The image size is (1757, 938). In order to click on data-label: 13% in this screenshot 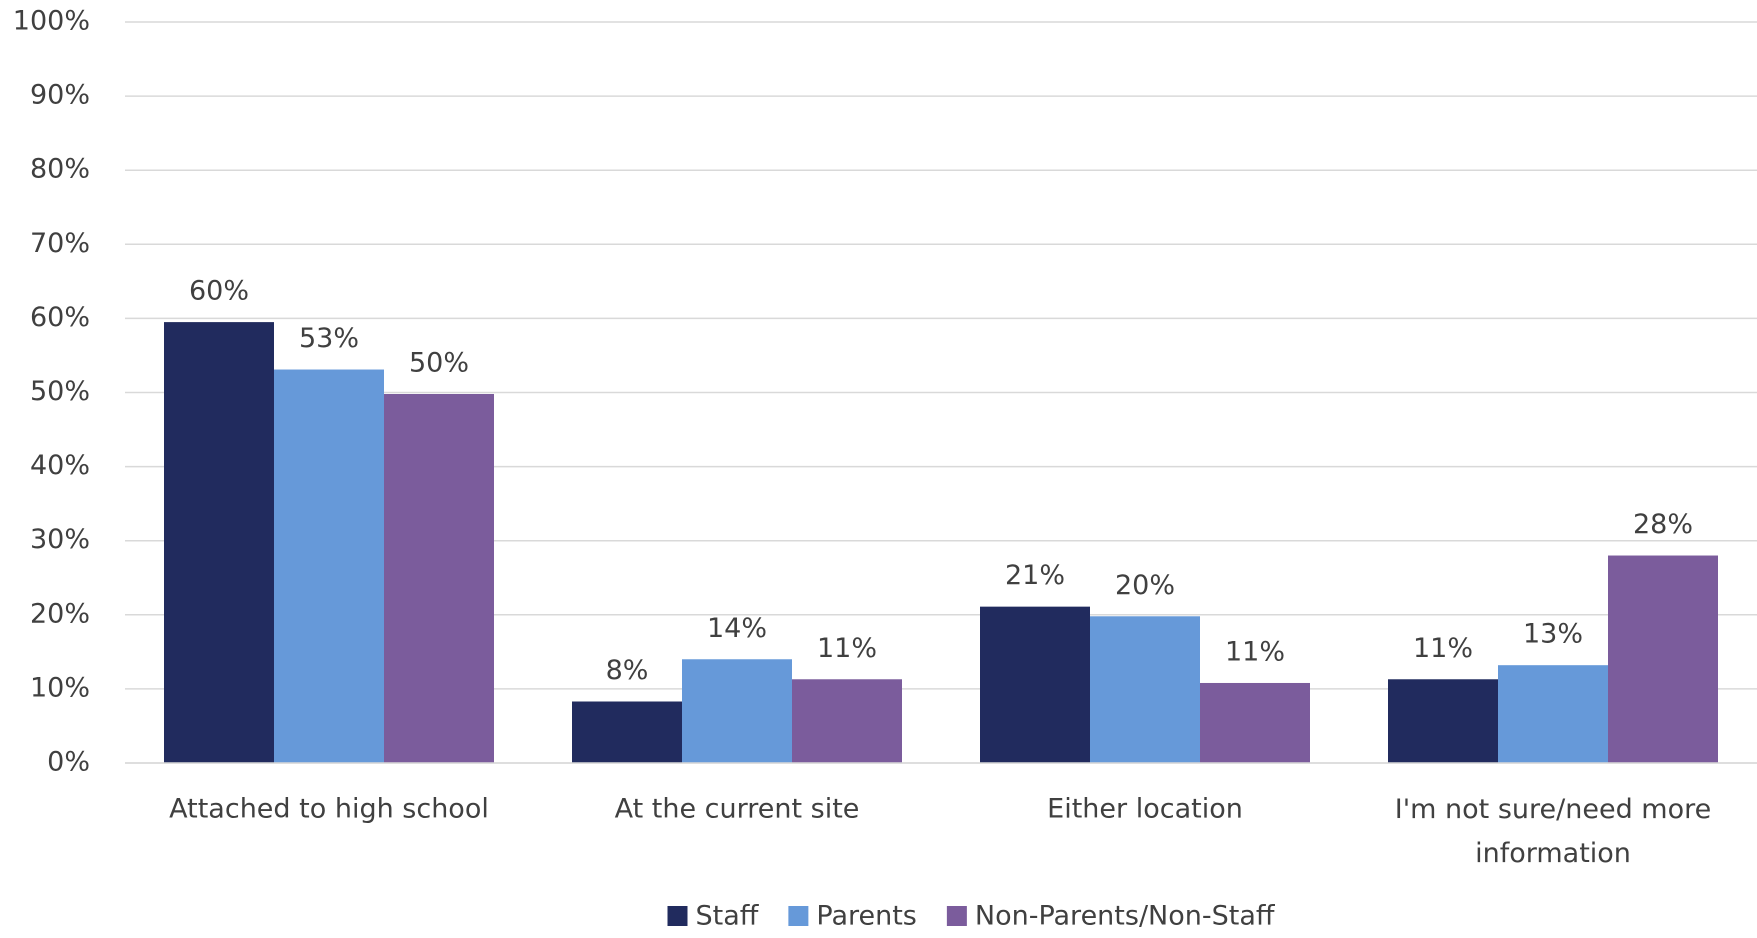, I will do `click(1553, 634)`.